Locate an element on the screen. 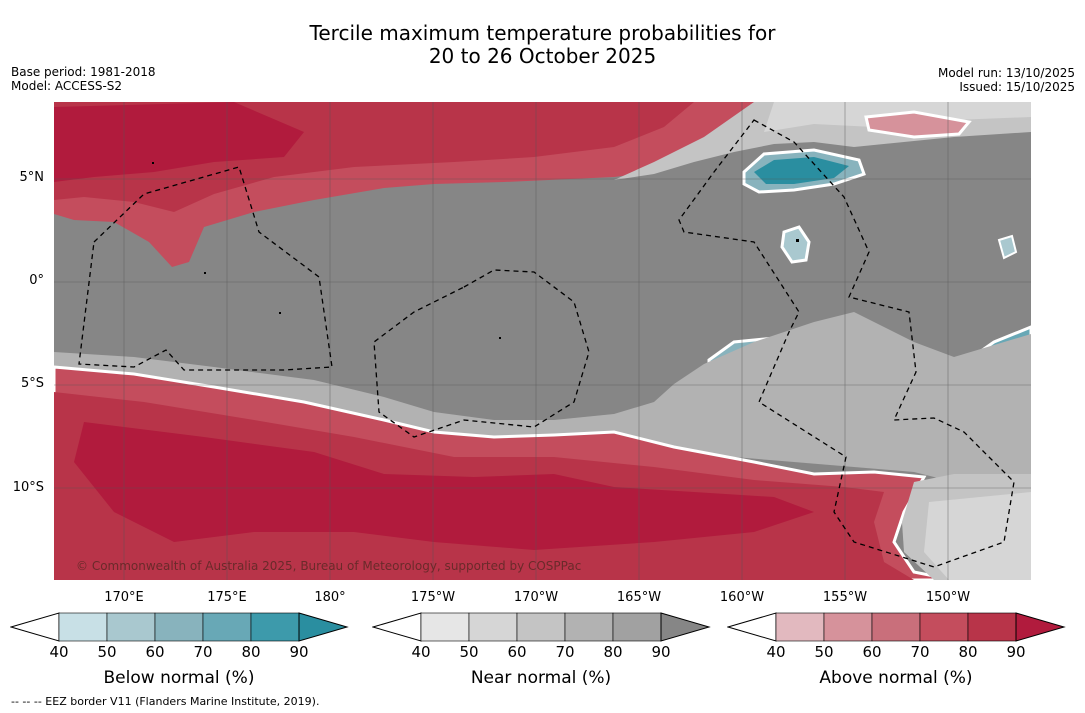 The width and height of the screenshot is (1085, 713). colorbar-near is located at coordinates (541, 627).